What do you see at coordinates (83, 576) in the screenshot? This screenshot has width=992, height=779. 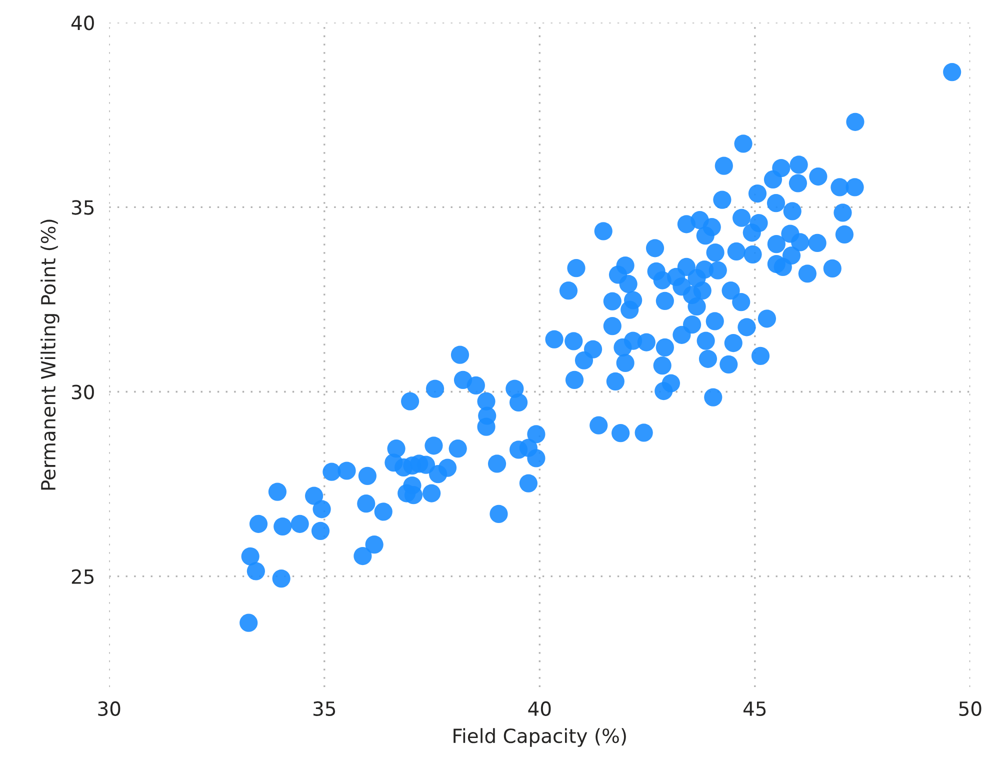 I see `y-tick-label: 25` at bounding box center [83, 576].